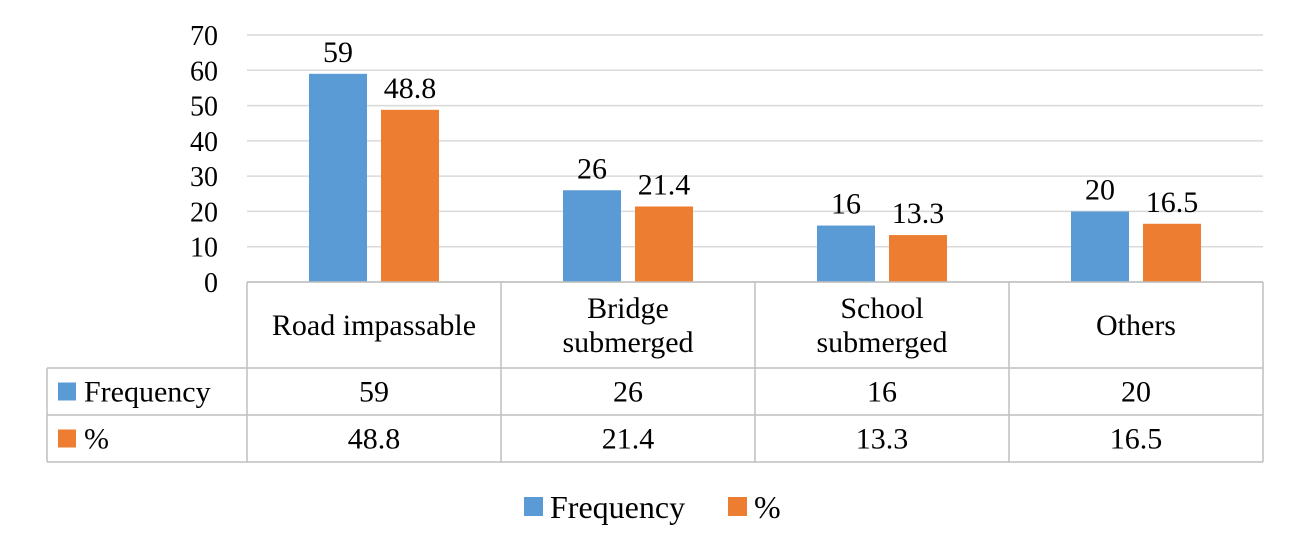 This screenshot has width=1298, height=553. Describe the element at coordinates (96, 439) in the screenshot. I see `table-series-name: %` at that location.